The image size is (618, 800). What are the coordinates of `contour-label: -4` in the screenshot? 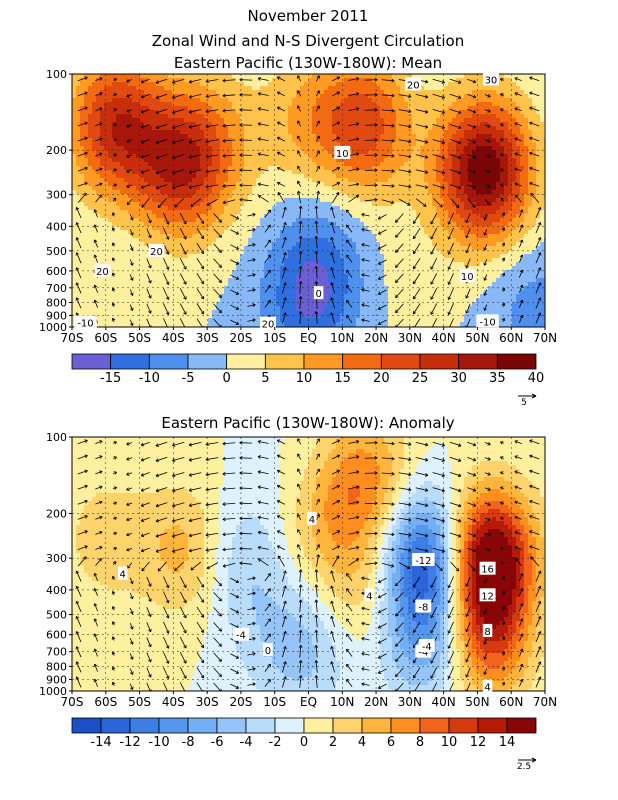 It's located at (240, 634).